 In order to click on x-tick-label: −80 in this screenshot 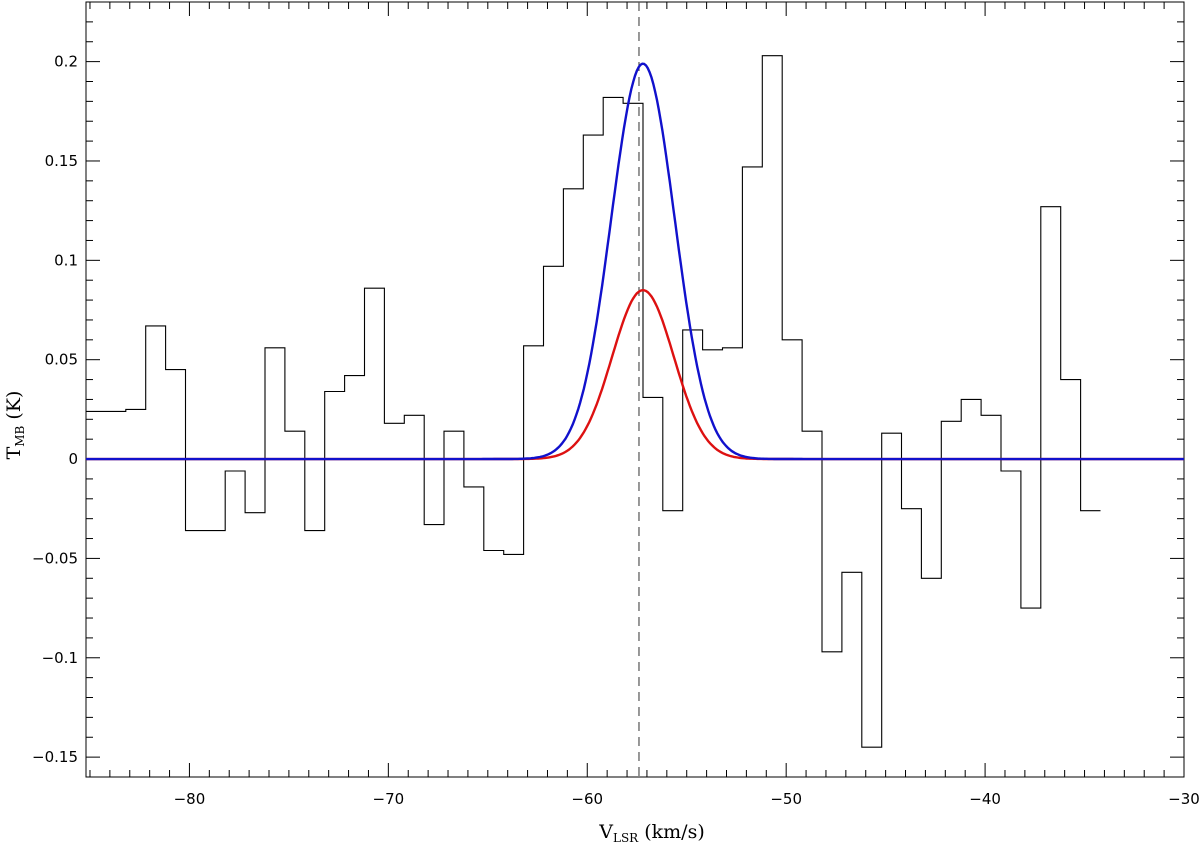, I will do `click(190, 799)`.